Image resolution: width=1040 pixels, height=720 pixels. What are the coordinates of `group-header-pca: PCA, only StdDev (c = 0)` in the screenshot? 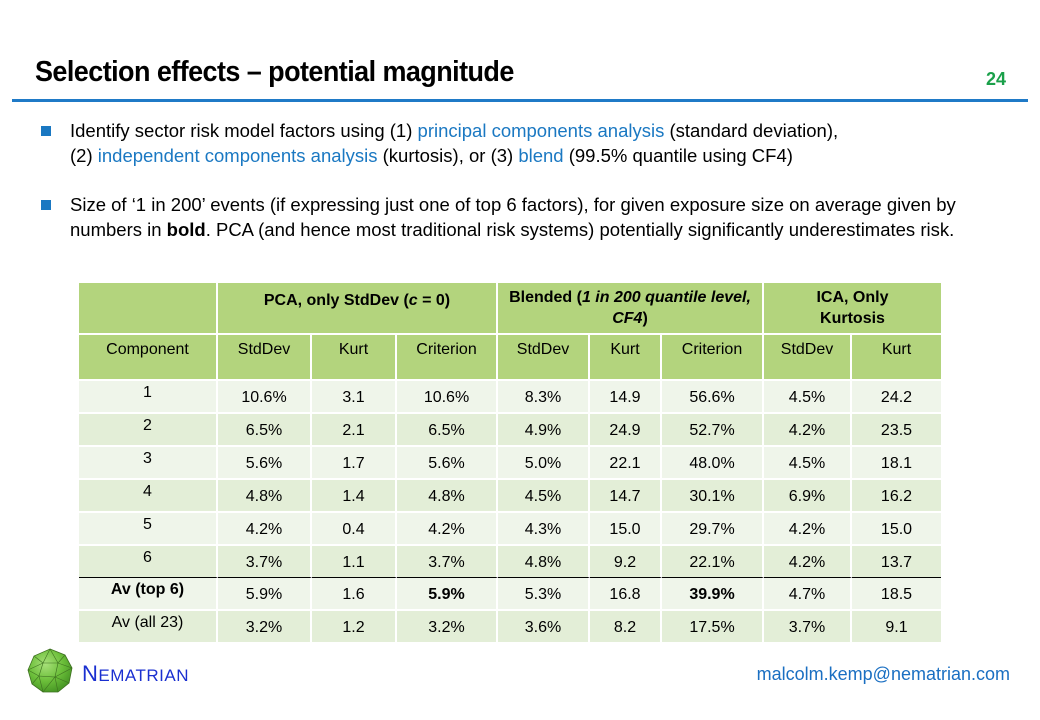 It's located at (358, 309).